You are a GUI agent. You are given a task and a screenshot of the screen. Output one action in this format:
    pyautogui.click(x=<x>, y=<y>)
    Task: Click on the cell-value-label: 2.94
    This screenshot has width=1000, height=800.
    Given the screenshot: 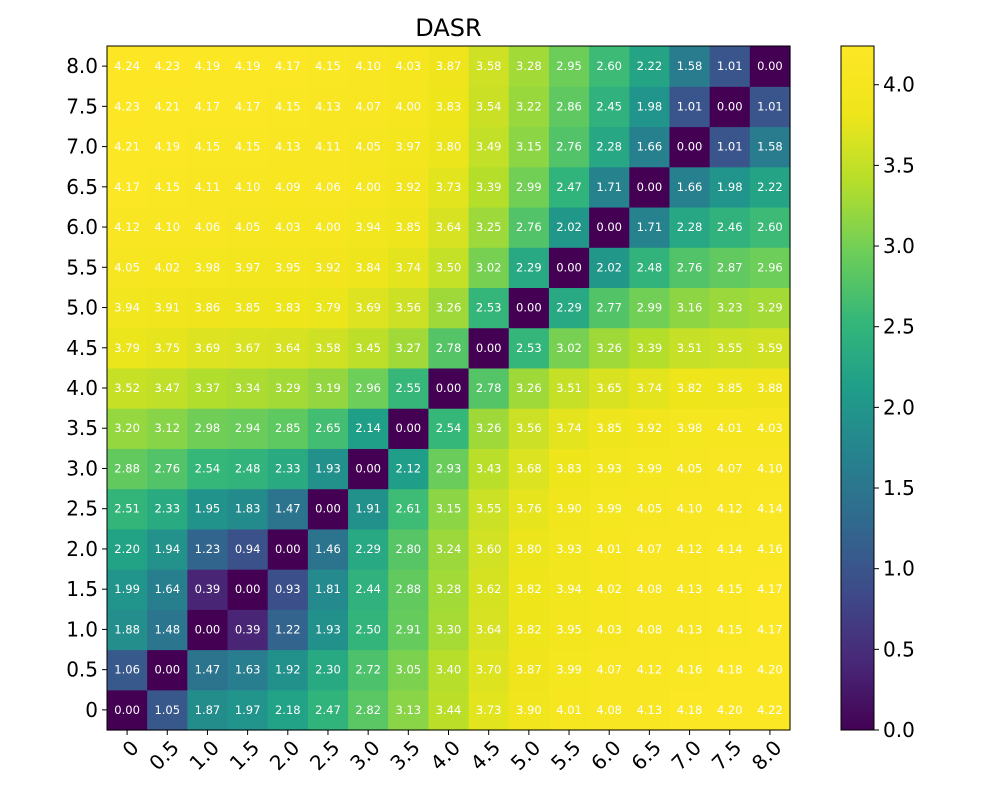 What is the action you would take?
    pyautogui.click(x=248, y=428)
    